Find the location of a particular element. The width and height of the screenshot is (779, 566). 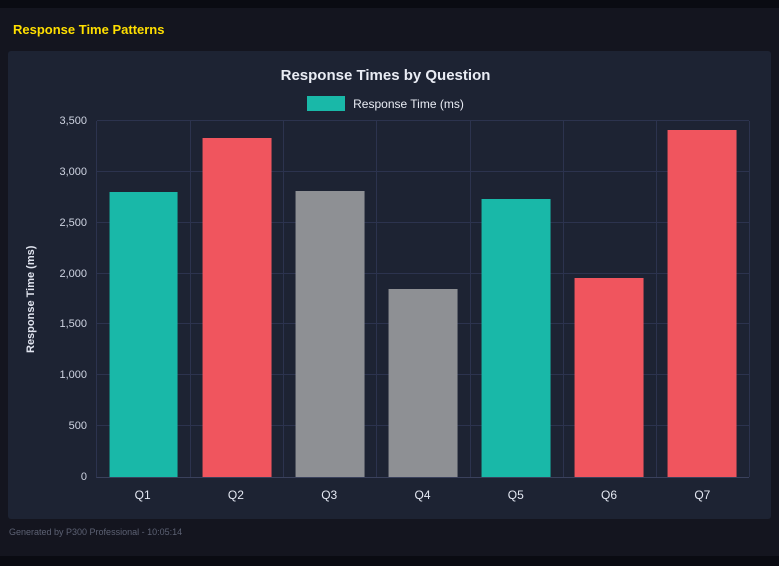

top-bar is located at coordinates (389, 4).